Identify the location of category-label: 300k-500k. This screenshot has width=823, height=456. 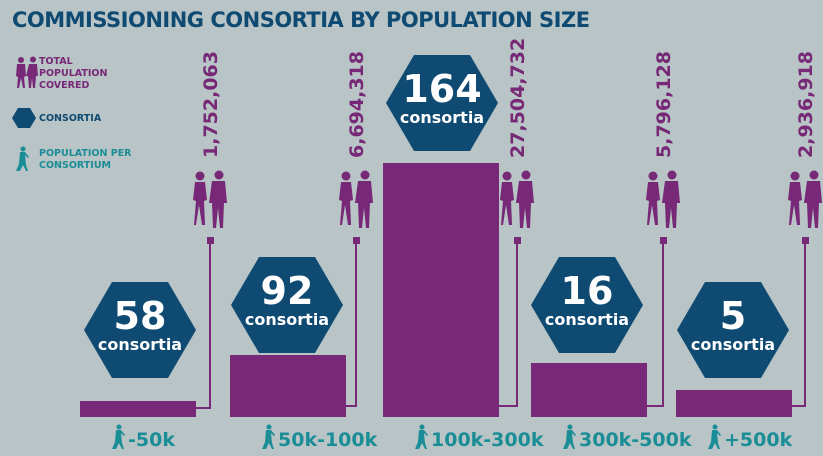
(626, 437).